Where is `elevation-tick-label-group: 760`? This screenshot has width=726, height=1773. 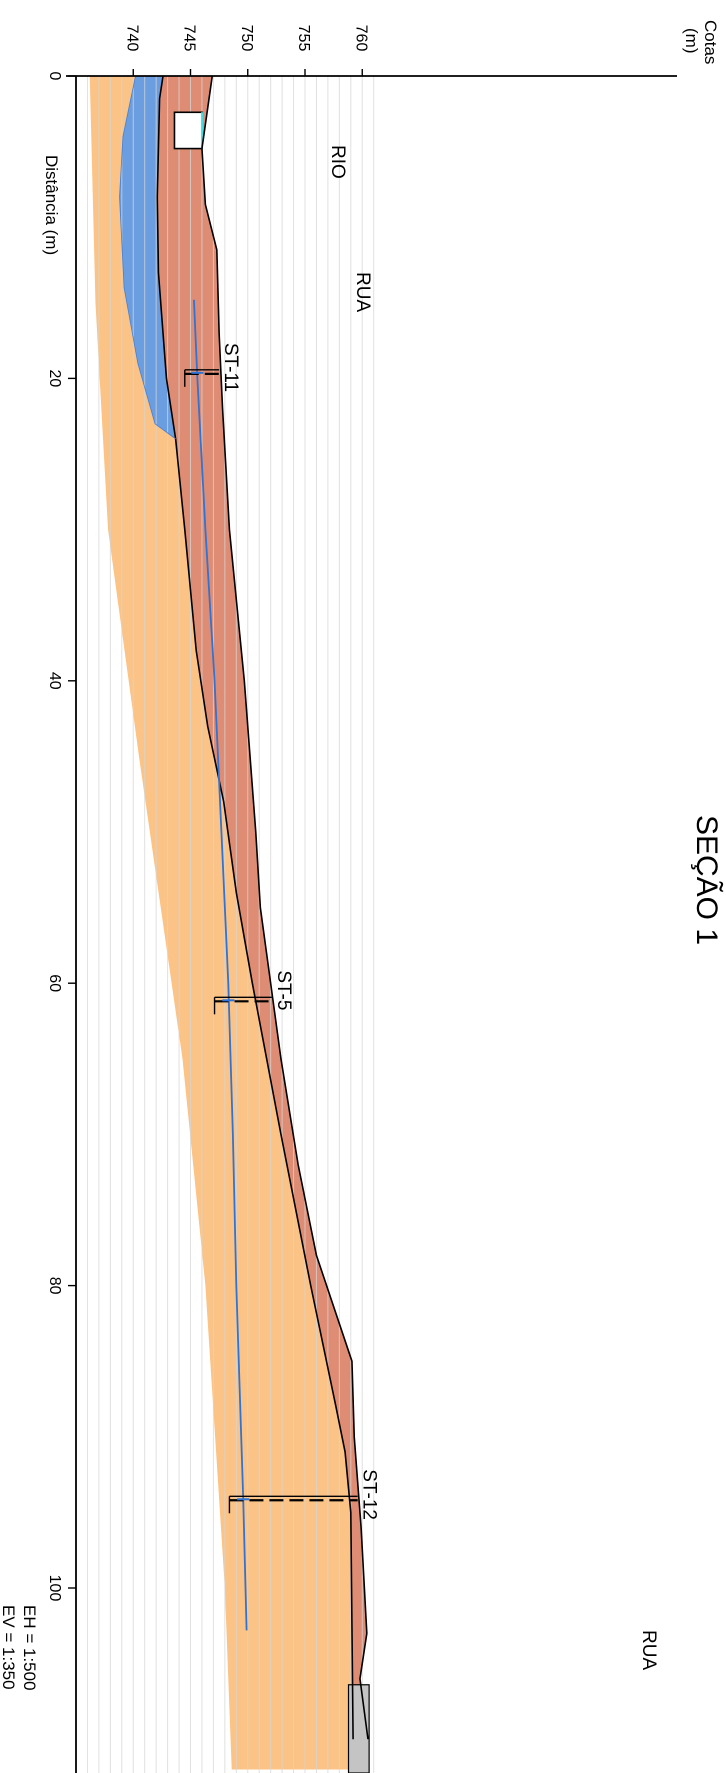
elevation-tick-label-group: 760 is located at coordinates (360, 38).